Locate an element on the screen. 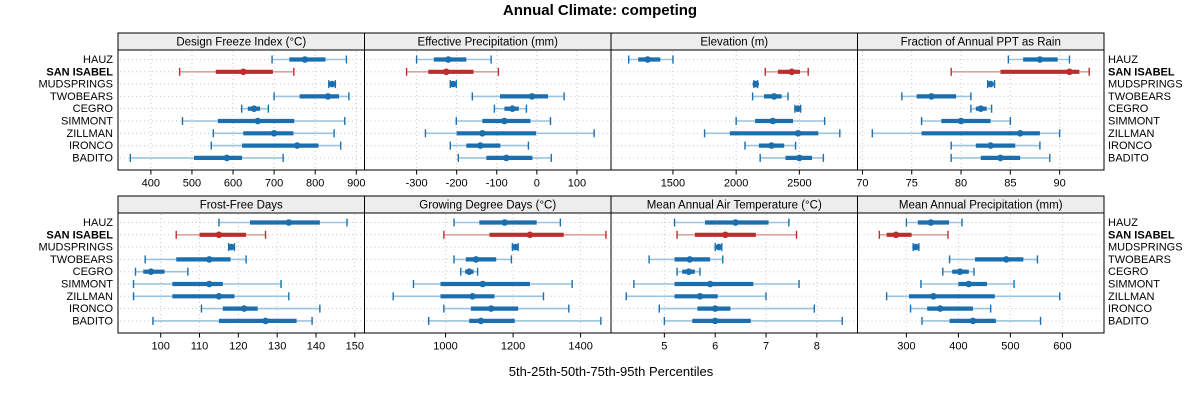  panel-title: Growing Degree Days (°C) is located at coordinates (487, 206).